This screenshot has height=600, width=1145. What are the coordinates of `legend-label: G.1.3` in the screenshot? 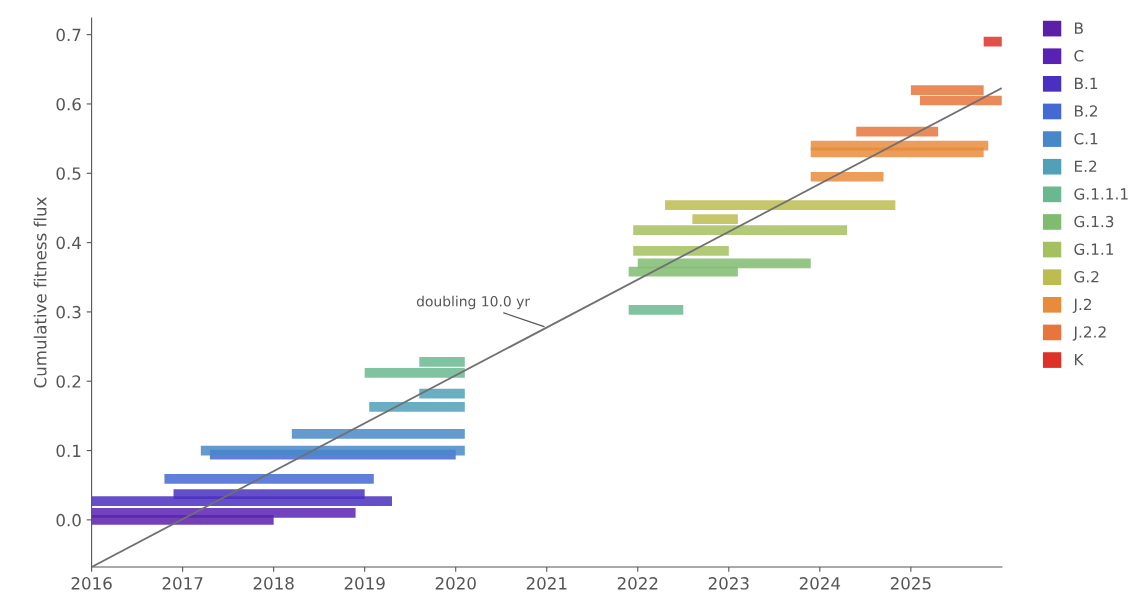 It's located at (1094, 221).